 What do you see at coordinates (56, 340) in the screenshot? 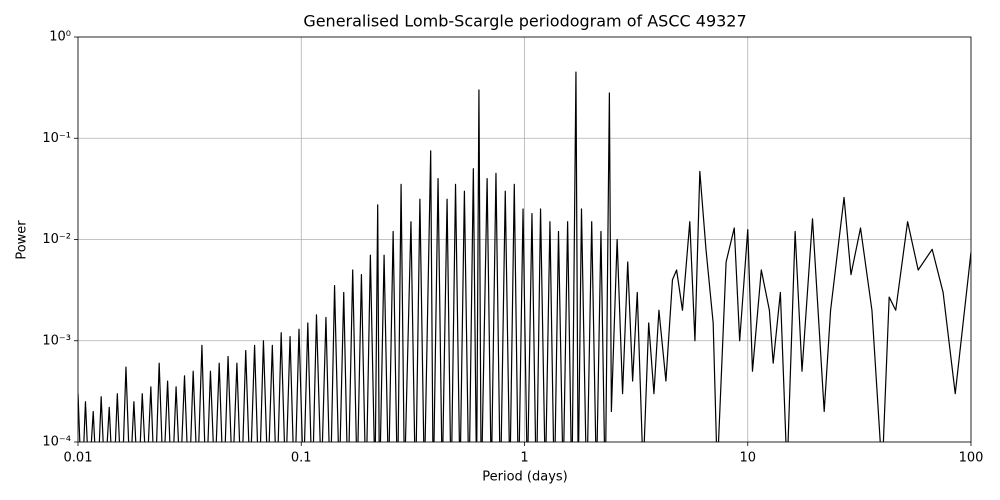
I see `y-tick-label: 10⁻³` at bounding box center [56, 340].